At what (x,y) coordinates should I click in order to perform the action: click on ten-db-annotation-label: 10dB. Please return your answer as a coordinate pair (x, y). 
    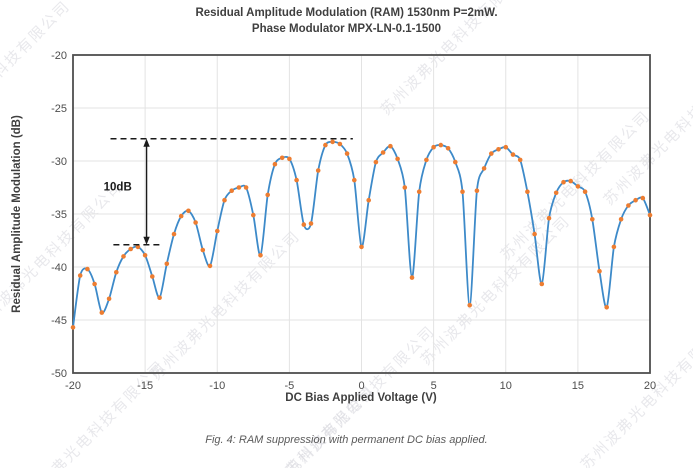
    Looking at the image, I should click on (118, 187).